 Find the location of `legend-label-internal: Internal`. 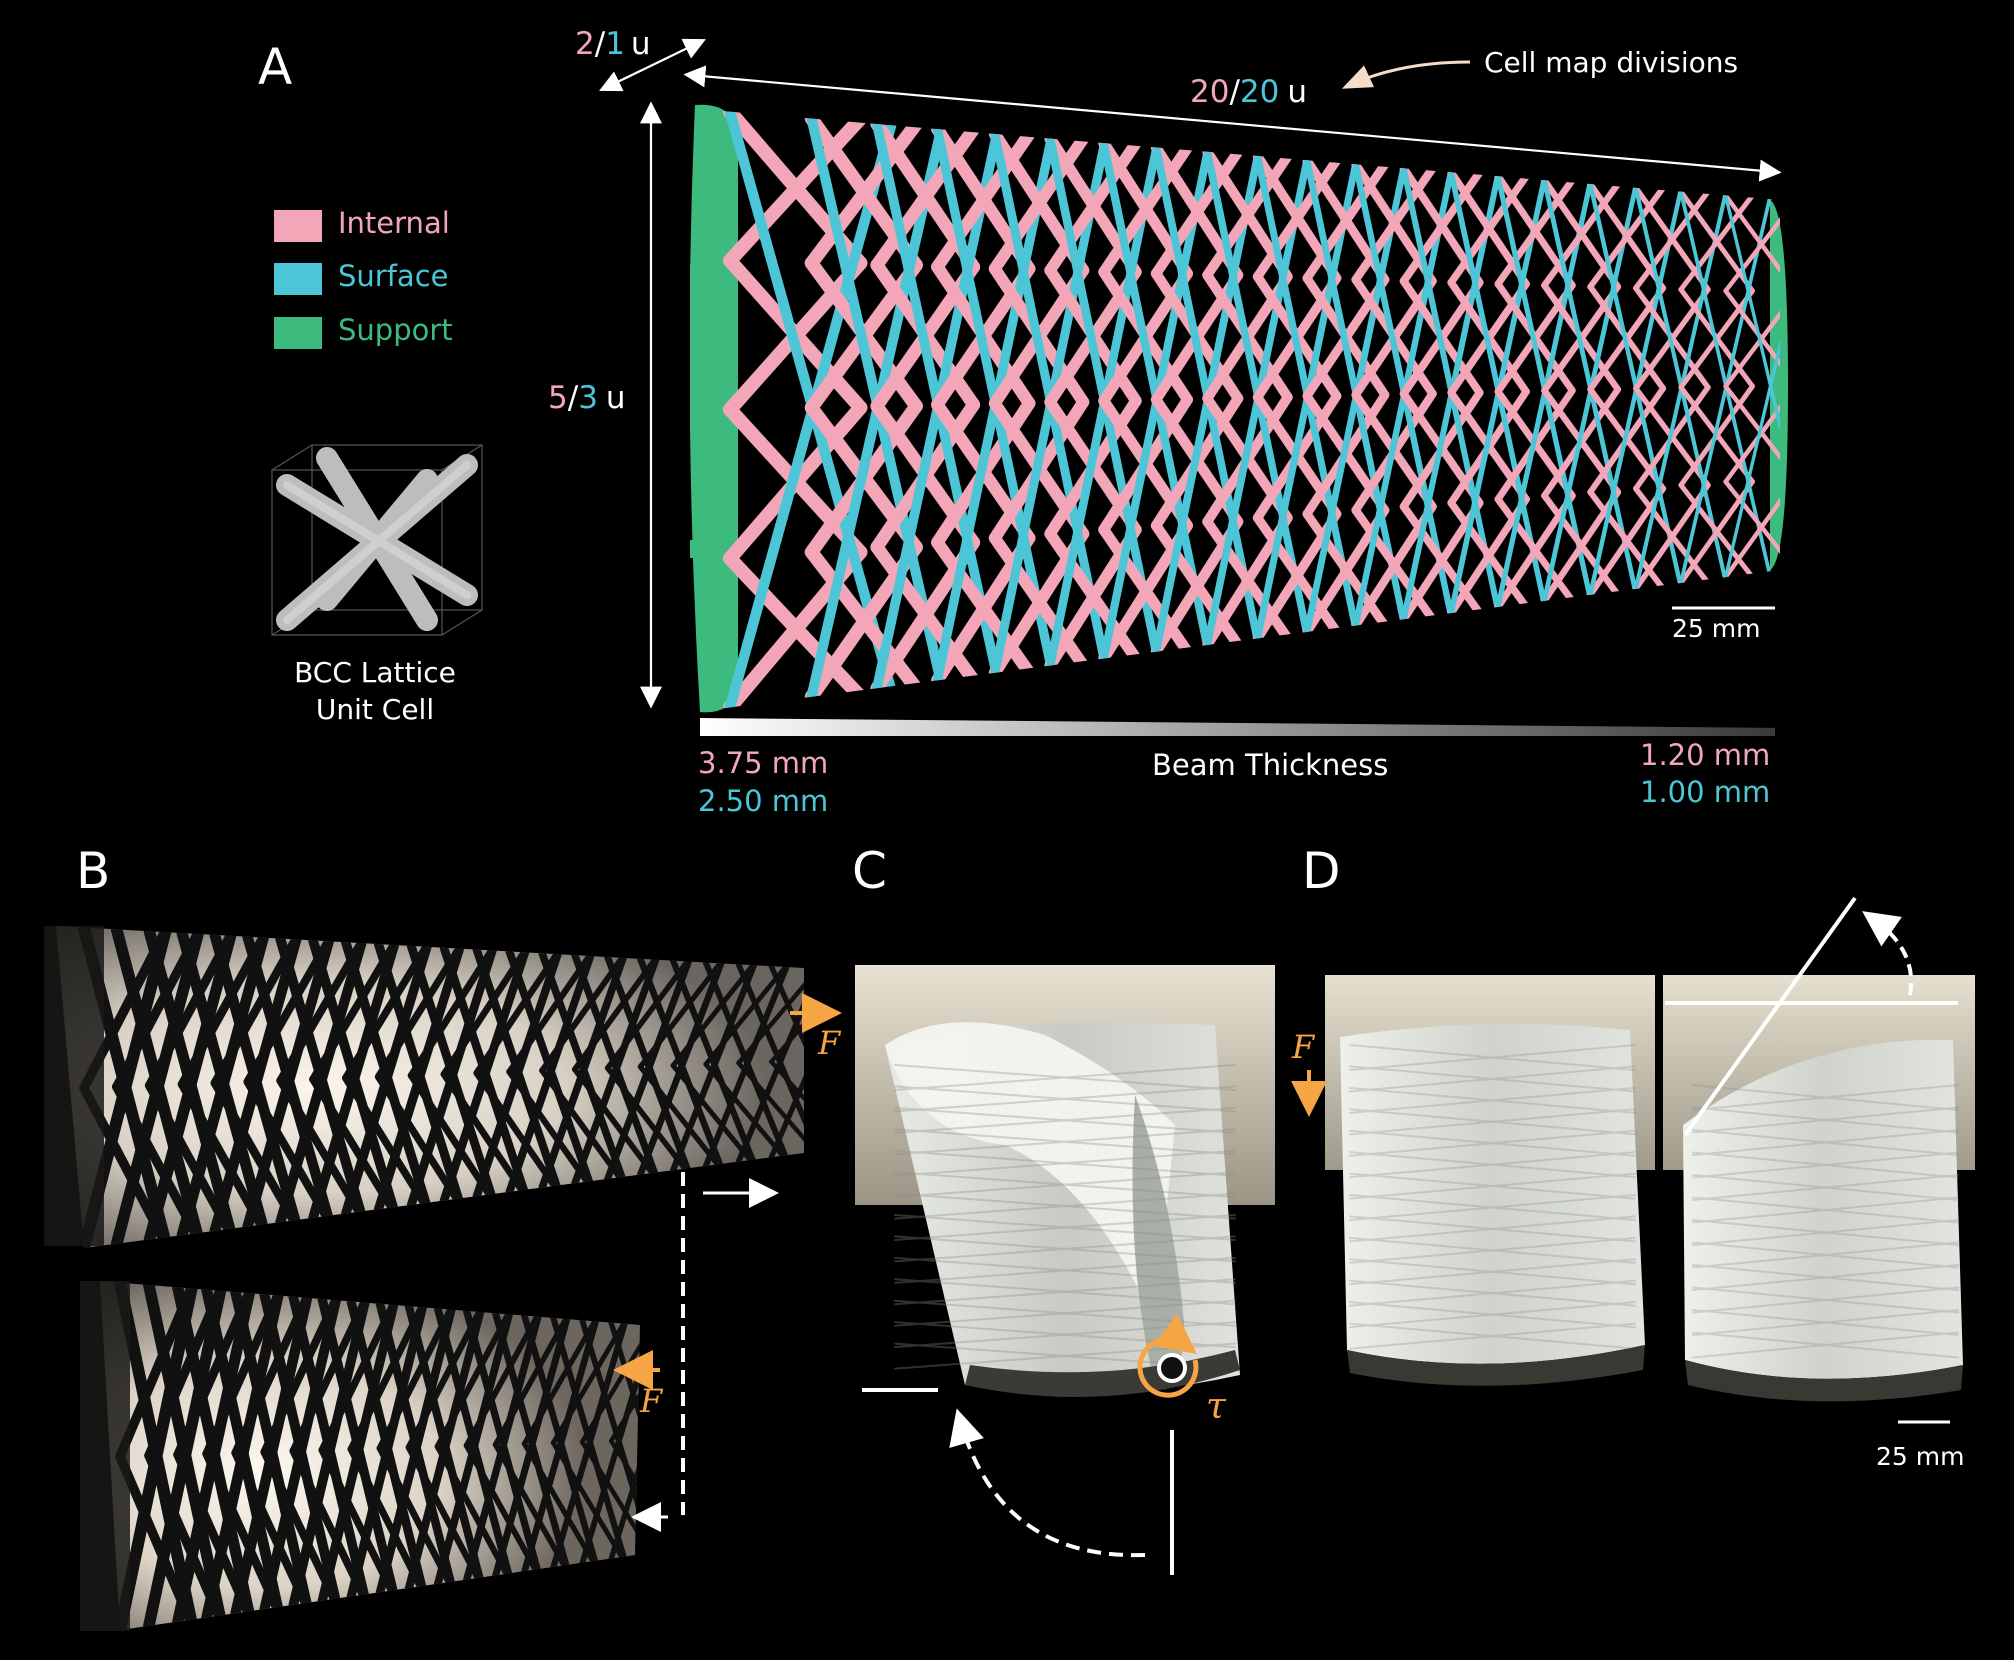

legend-label-internal: Internal is located at coordinates (394, 223).